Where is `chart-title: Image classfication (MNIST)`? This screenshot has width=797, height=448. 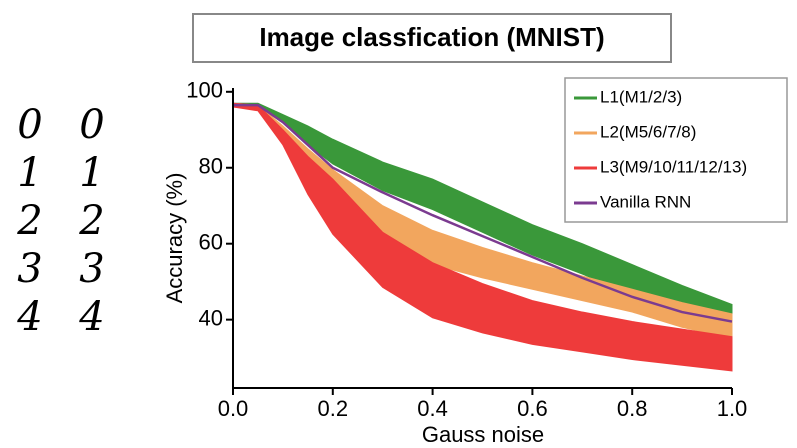 chart-title: Image classfication (MNIST) is located at coordinates (431, 37).